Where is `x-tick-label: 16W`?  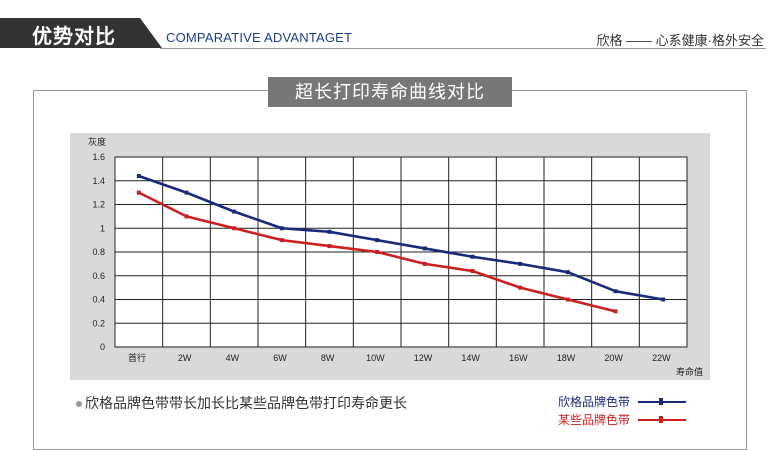 x-tick-label: 16W is located at coordinates (518, 358).